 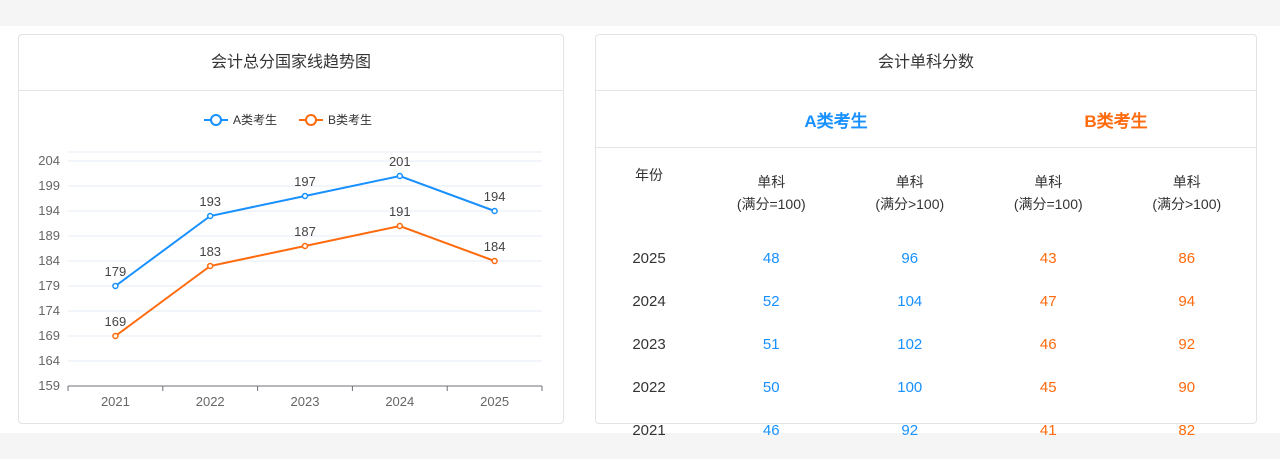 What do you see at coordinates (49, 235) in the screenshot?
I see `y-tick-label: 189` at bounding box center [49, 235].